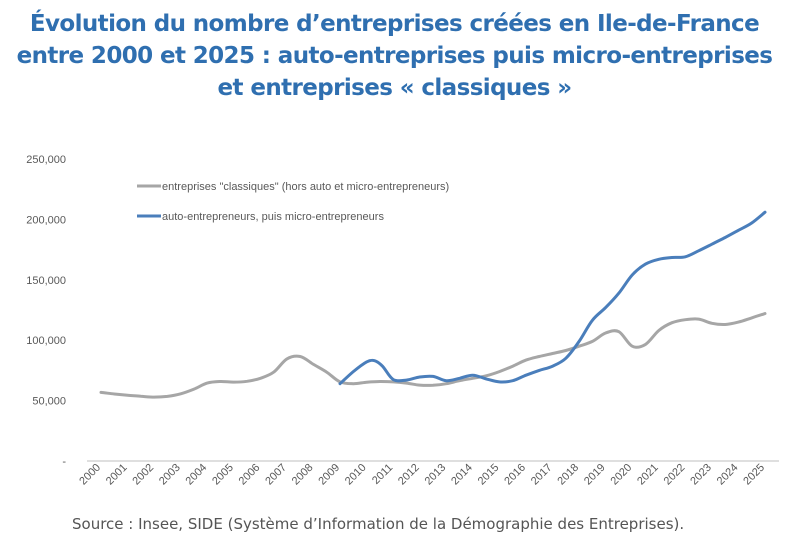 Image resolution: width=789 pixels, height=547 pixels. I want to click on title-line-3: et entreprises « classiques », so click(395, 88).